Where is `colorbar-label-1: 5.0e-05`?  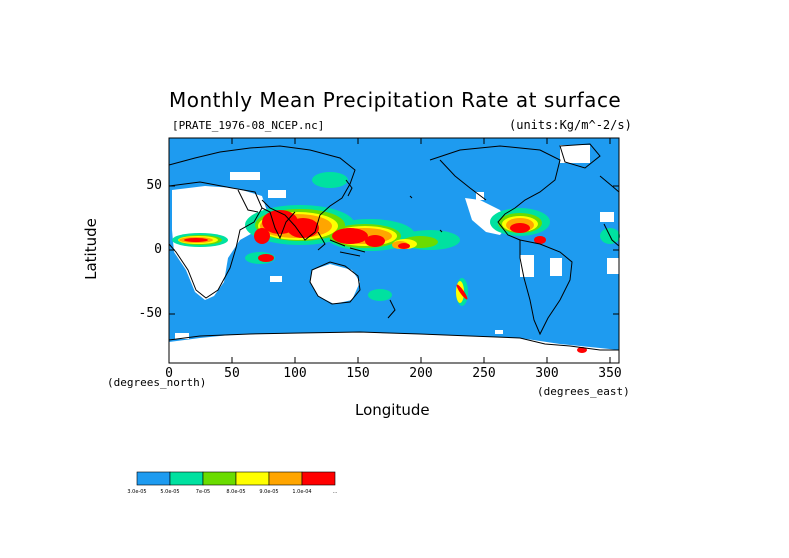
colorbar-label-1: 5.0e-05 is located at coordinates (169, 492).